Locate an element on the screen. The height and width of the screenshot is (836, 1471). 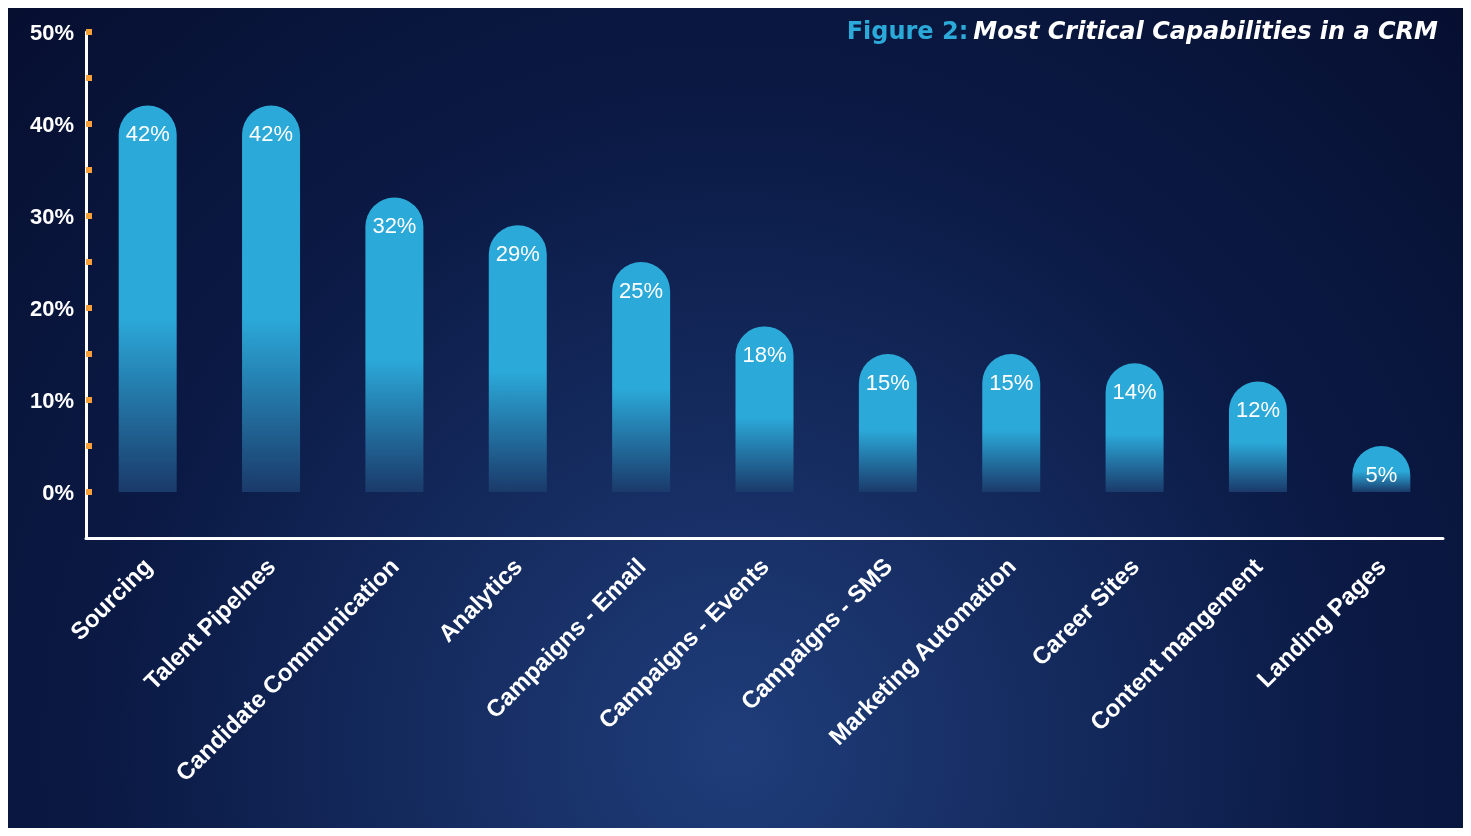
y-tick-label: 0% is located at coordinates (58, 492).